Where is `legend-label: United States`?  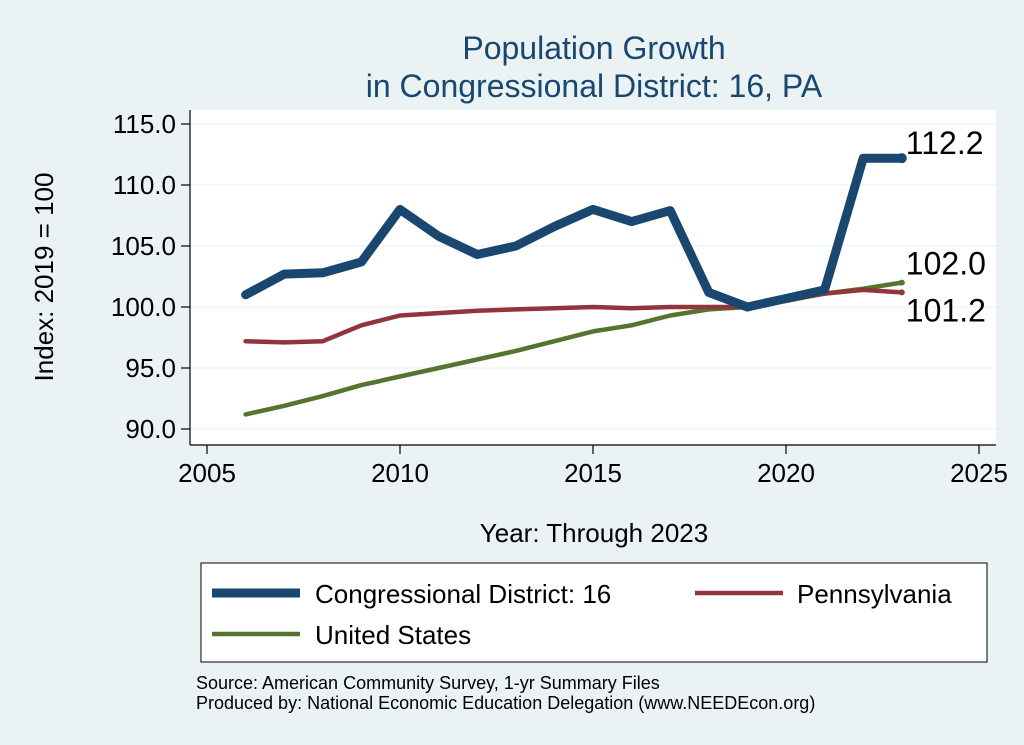
legend-label: United States is located at coordinates (393, 635).